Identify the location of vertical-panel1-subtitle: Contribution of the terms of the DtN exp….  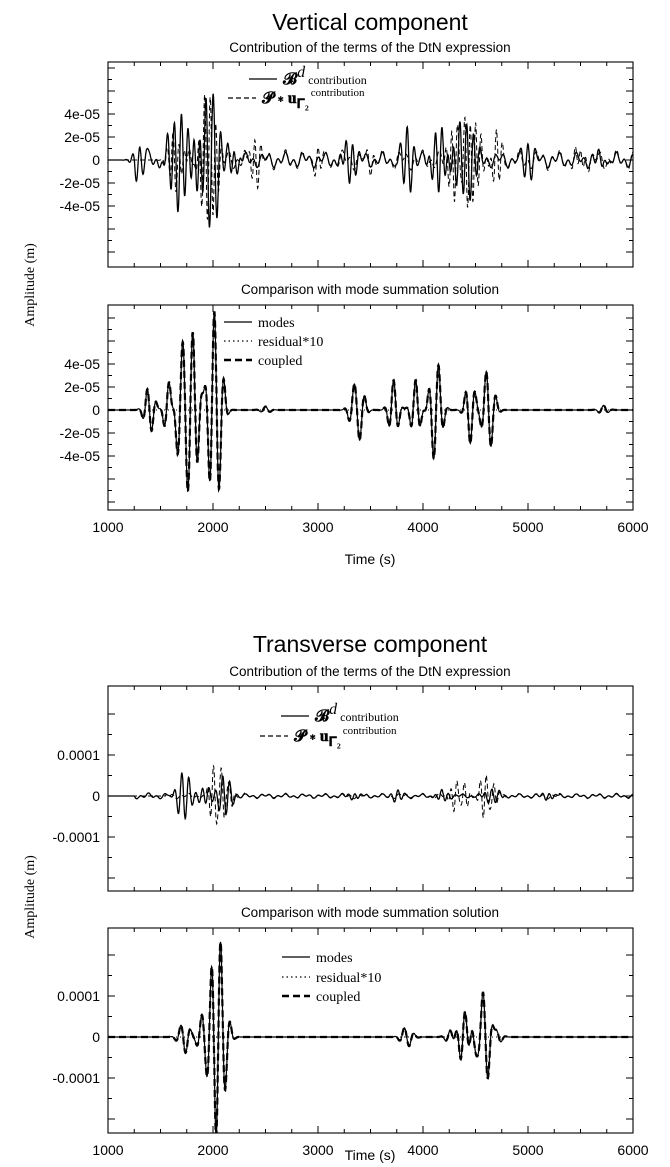
(369, 47).